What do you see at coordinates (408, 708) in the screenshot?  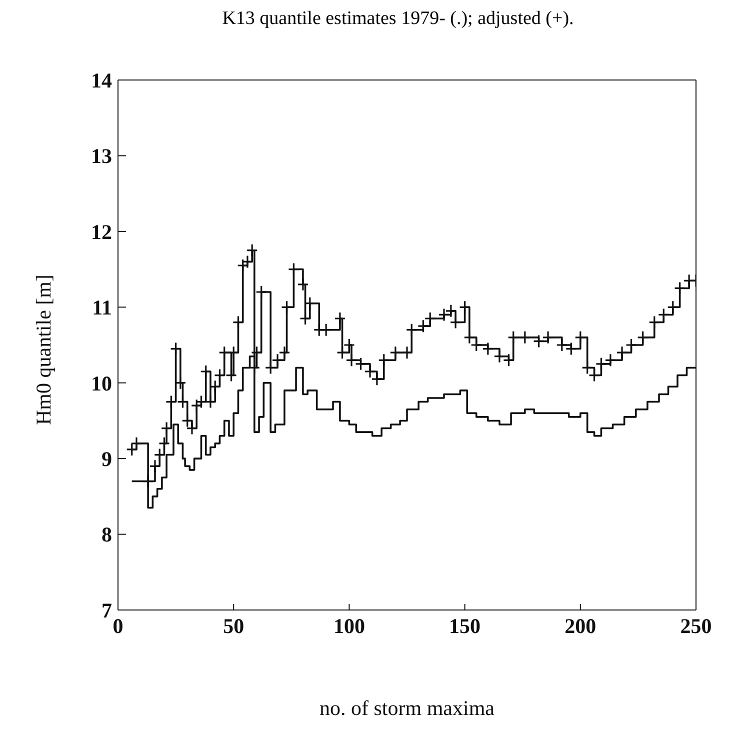 I see `x-axis-title: no. of storm maxima` at bounding box center [408, 708].